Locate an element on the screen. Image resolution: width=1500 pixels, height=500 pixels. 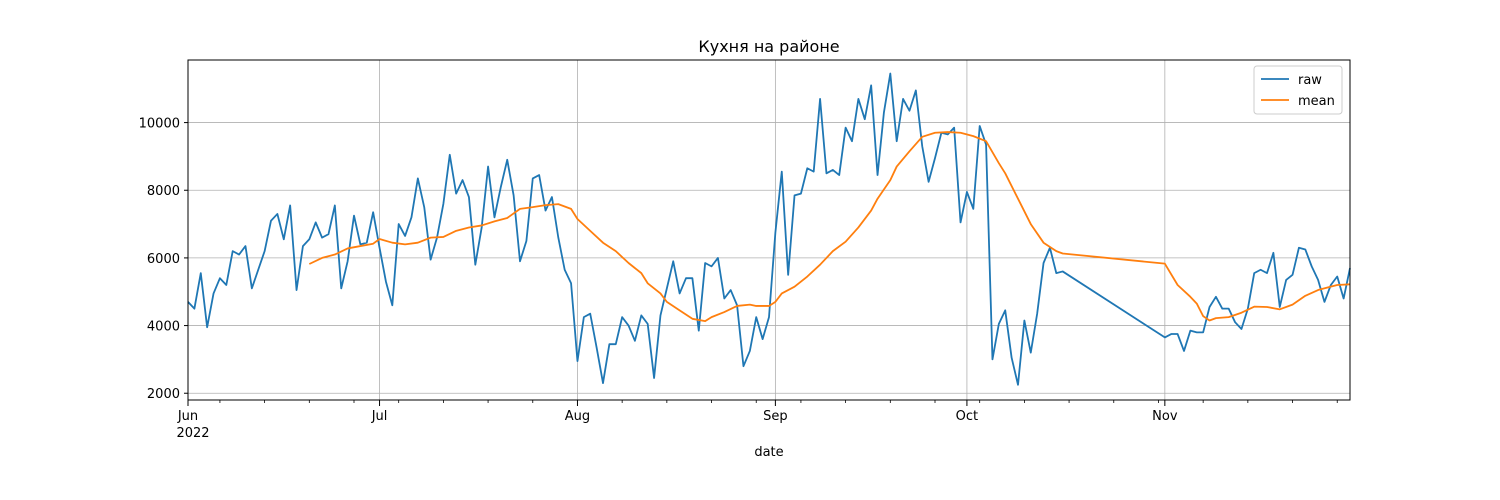
chart-title: Кухня на районе is located at coordinates (768, 46).